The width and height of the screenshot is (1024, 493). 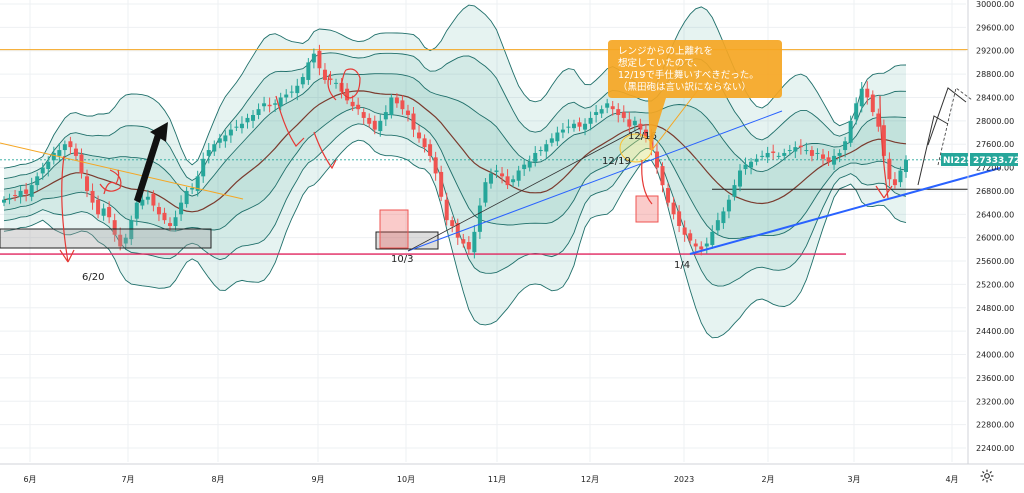 What do you see at coordinates (995, 355) in the screenshot?
I see `y-tick-label: 24000.00` at bounding box center [995, 355].